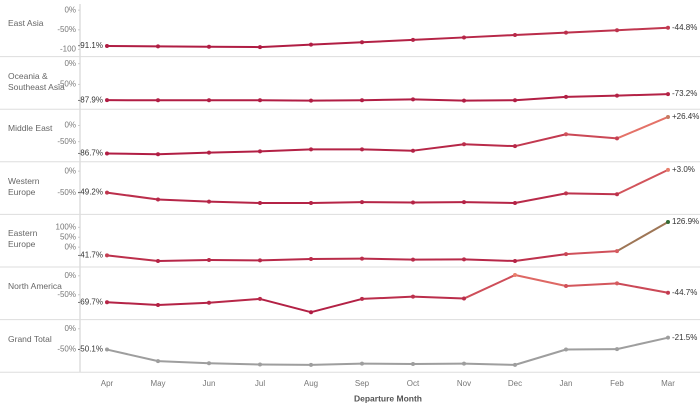 Image resolution: width=700 pixels, height=408 pixels. I want to click on y-tick-label: 100%, so click(66, 226).